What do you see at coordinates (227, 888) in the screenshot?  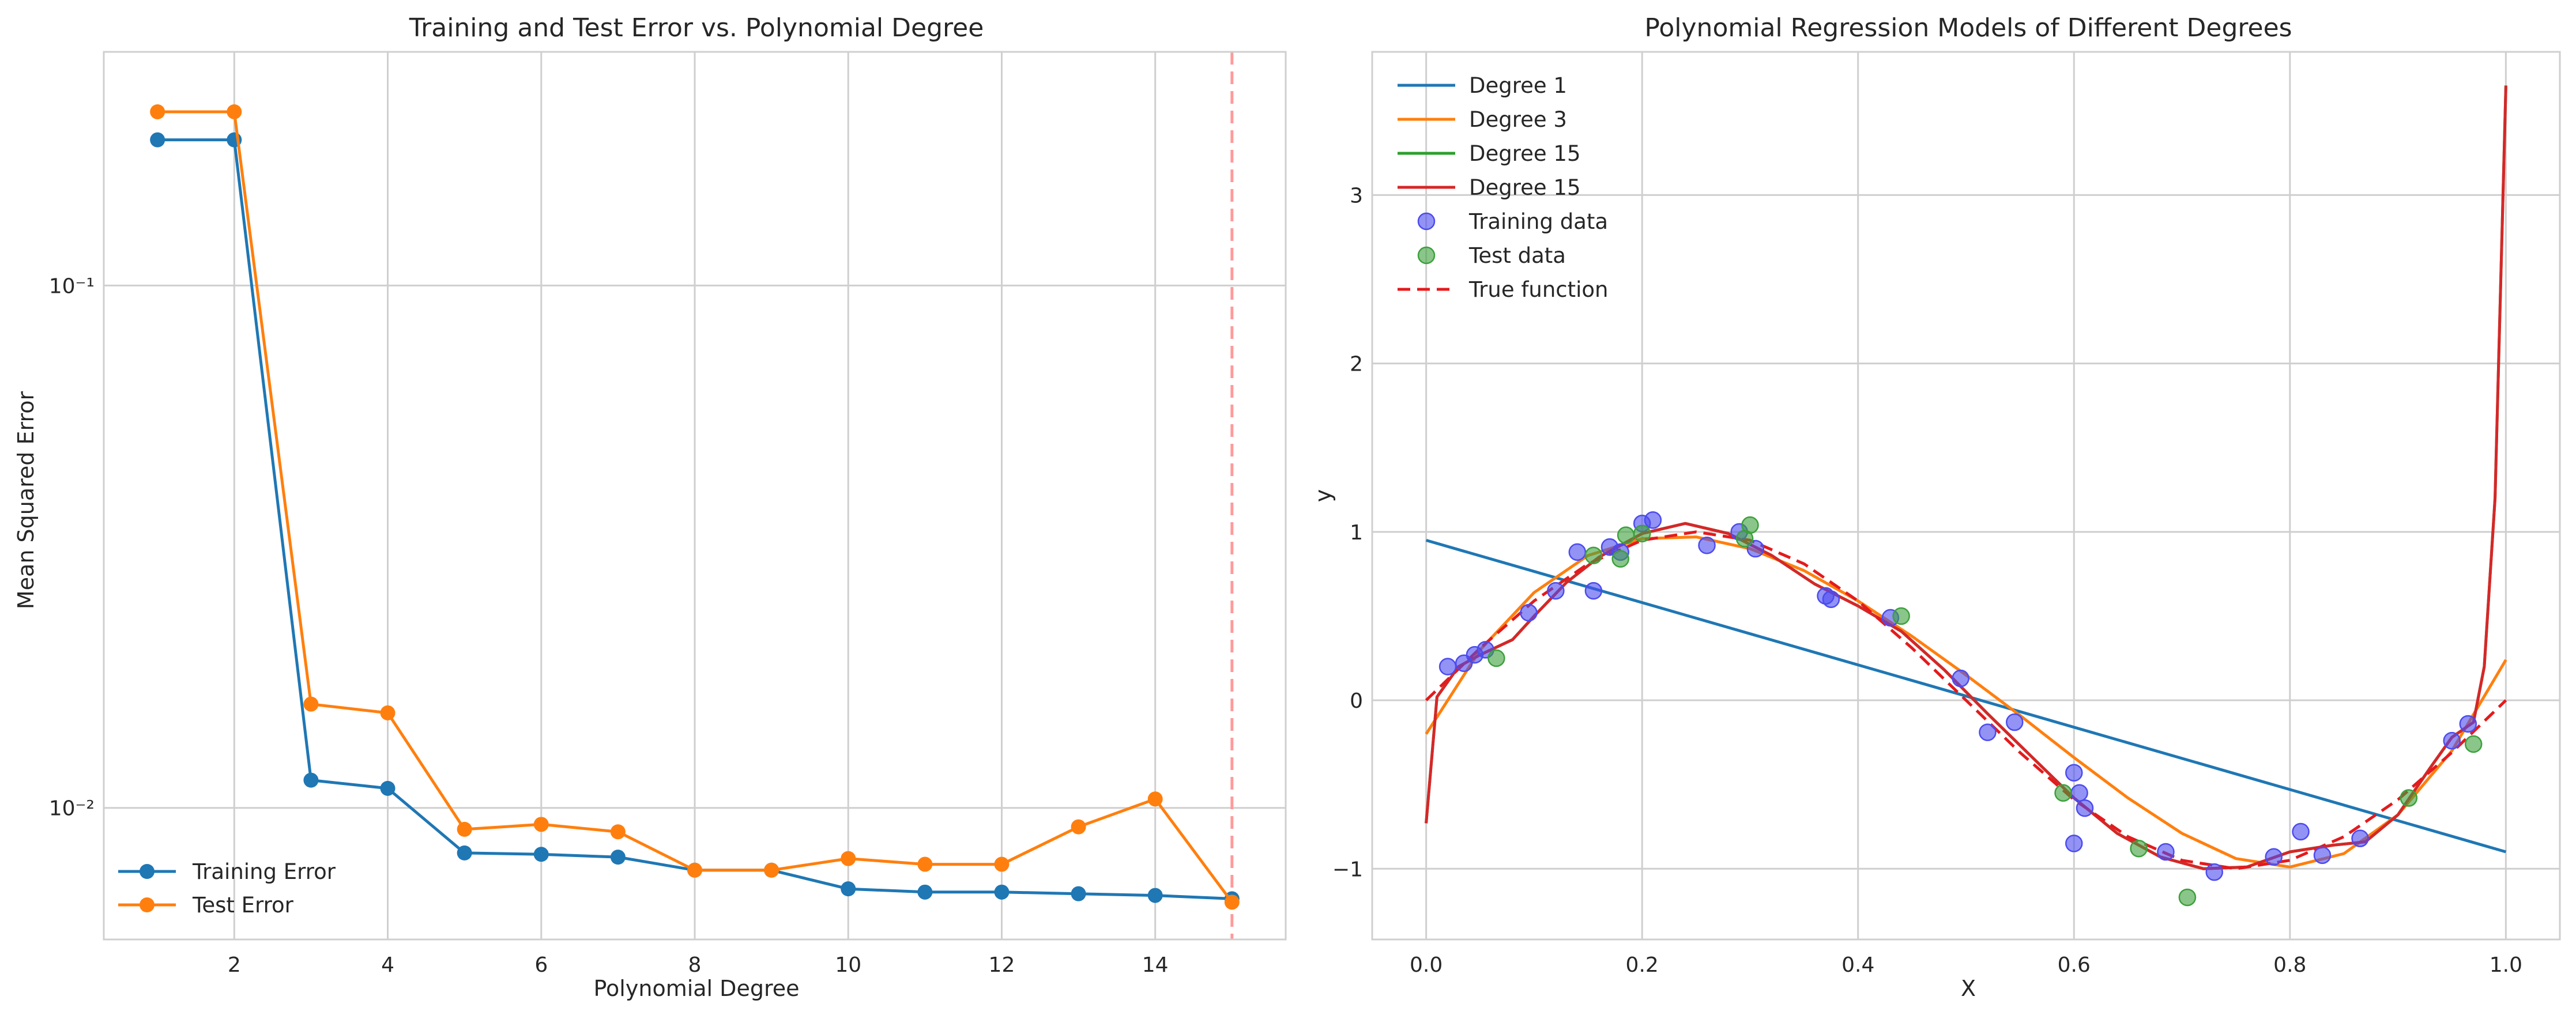 I see `error-chart-legend: Training Error Test Error` at bounding box center [227, 888].